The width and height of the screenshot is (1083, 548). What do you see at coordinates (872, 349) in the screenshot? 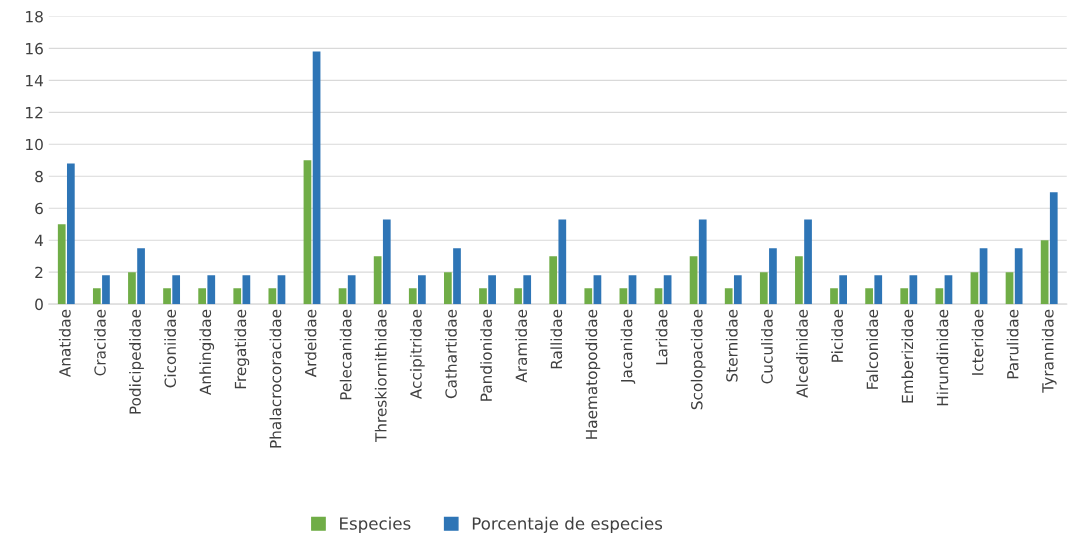
I see `x-tick-label: Falconidae` at bounding box center [872, 349].